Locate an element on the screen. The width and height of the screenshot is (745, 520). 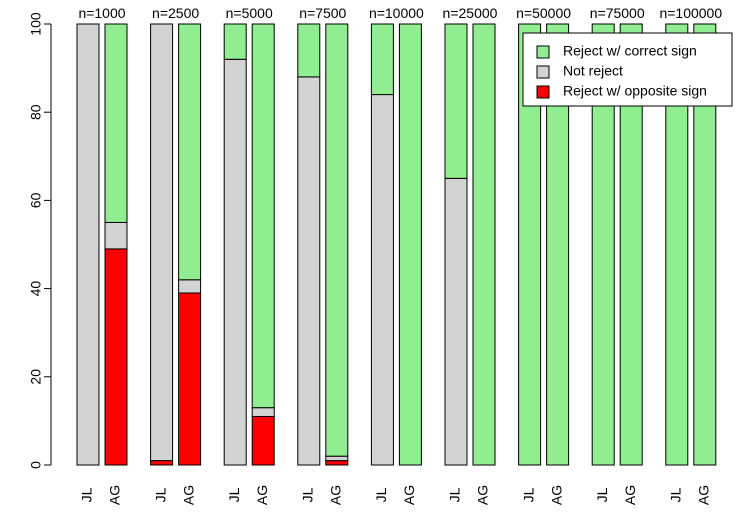
group-label: n=25000 is located at coordinates (470, 13).